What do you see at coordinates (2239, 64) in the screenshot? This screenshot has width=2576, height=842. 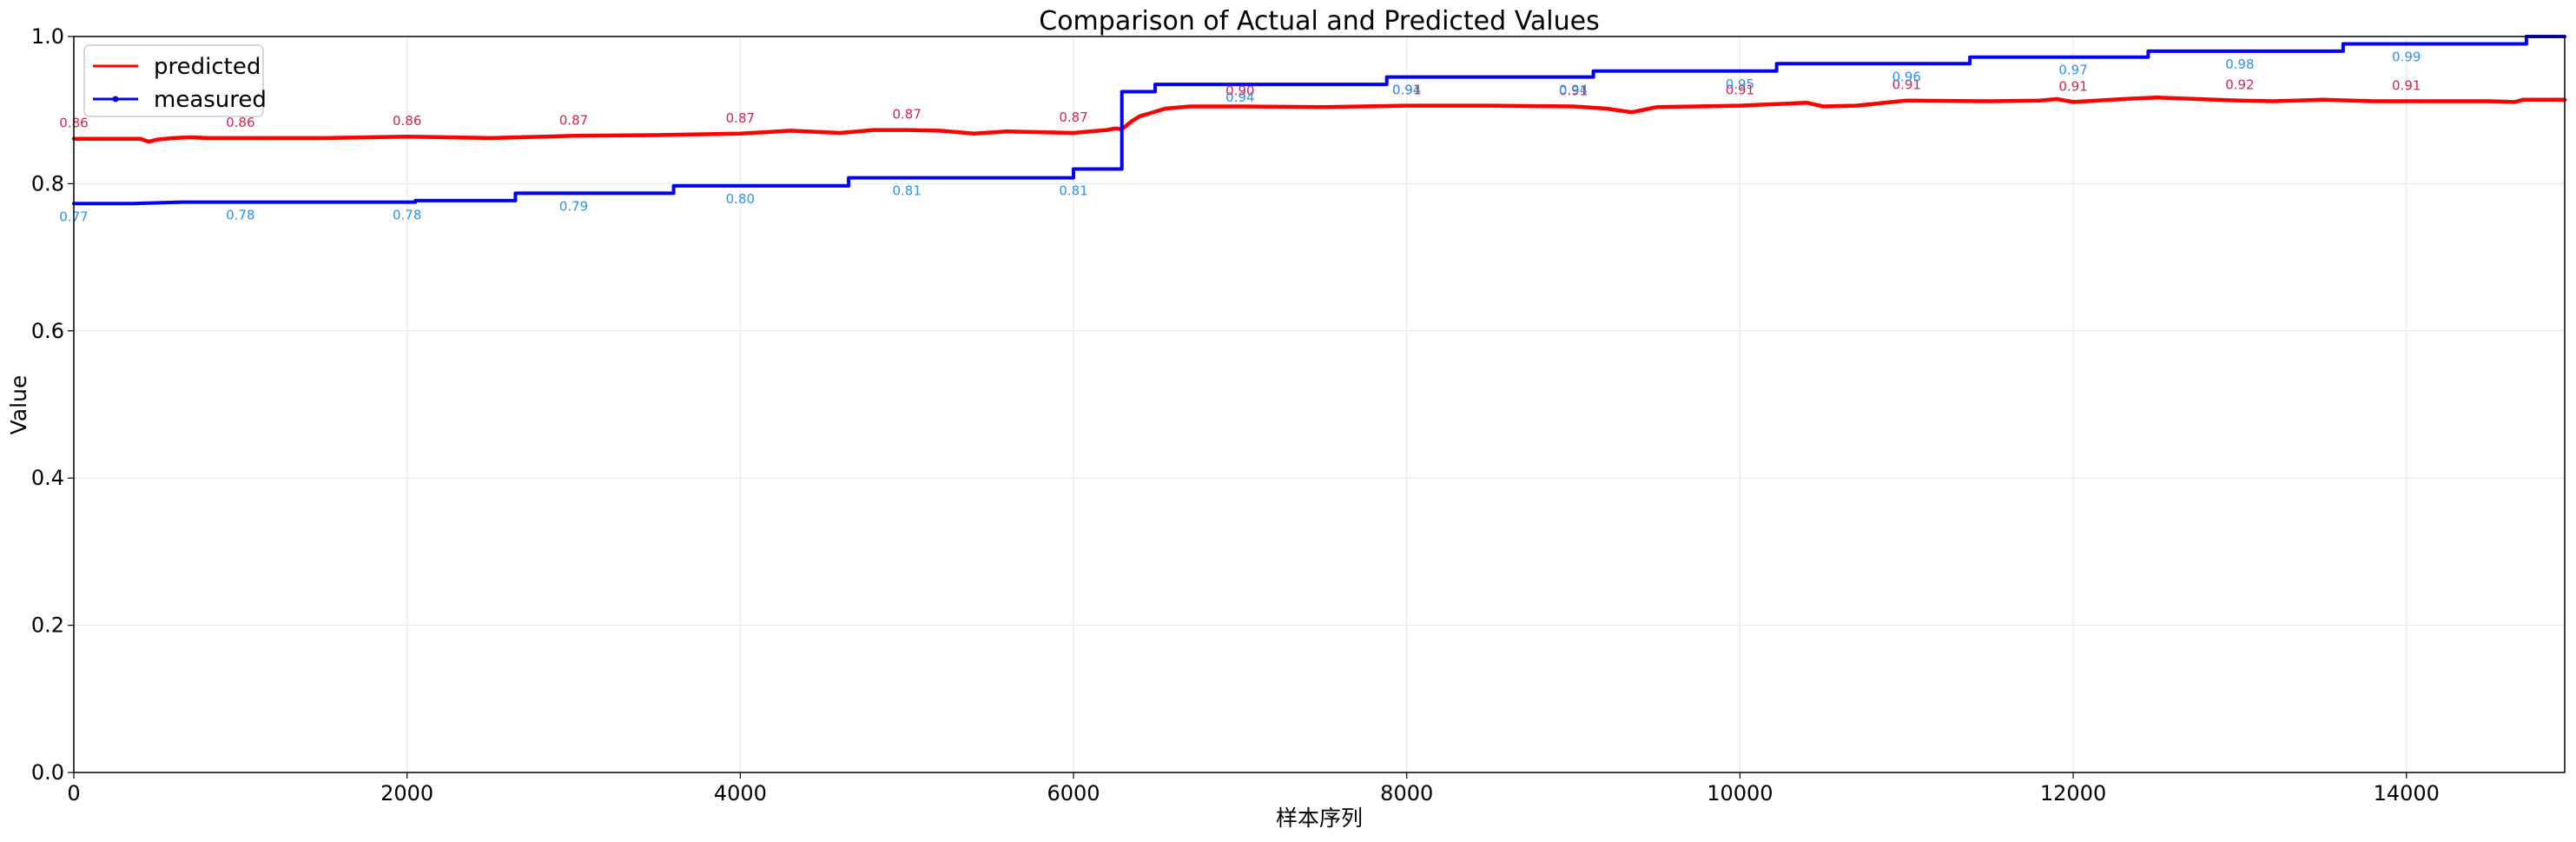 I see `data-label-measured: 0.98` at bounding box center [2239, 64].